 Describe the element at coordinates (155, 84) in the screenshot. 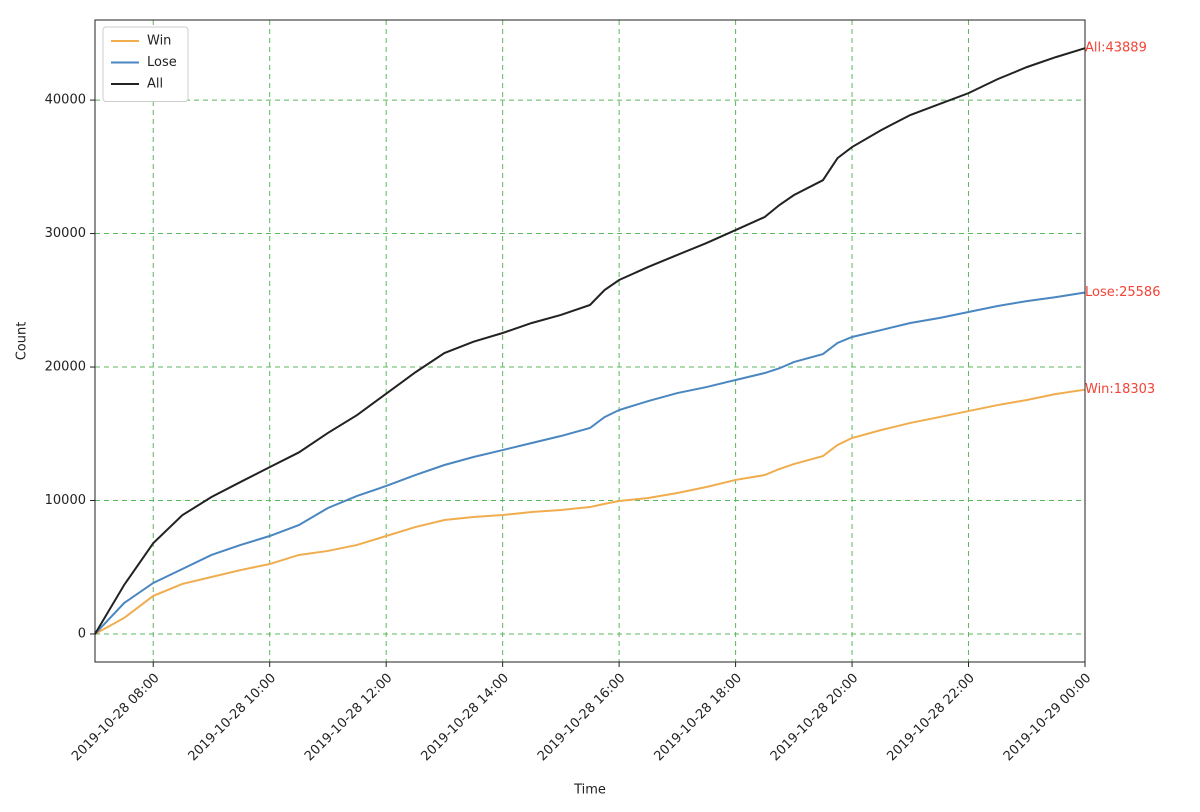

I see `legend-label: All` at that location.